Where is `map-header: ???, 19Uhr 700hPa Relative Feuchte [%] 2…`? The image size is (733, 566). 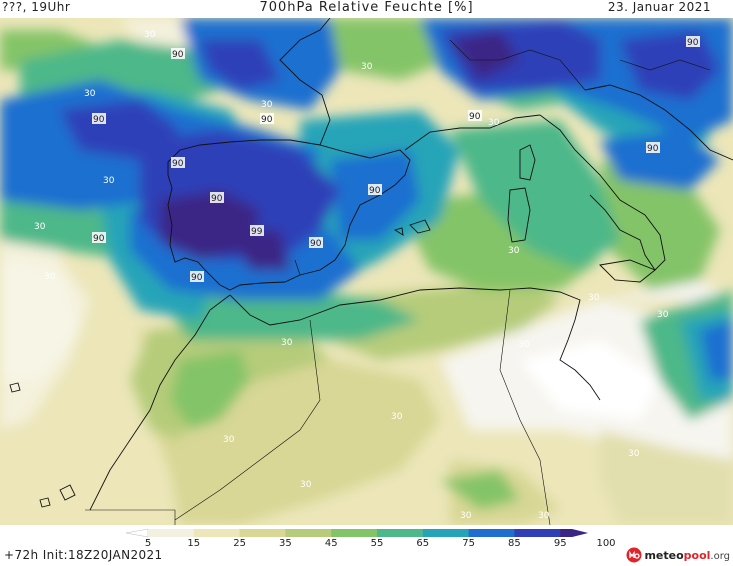
map-header: ???, 19Uhr 700hPa Relative Feuchte [%] 2… is located at coordinates (366, 9).